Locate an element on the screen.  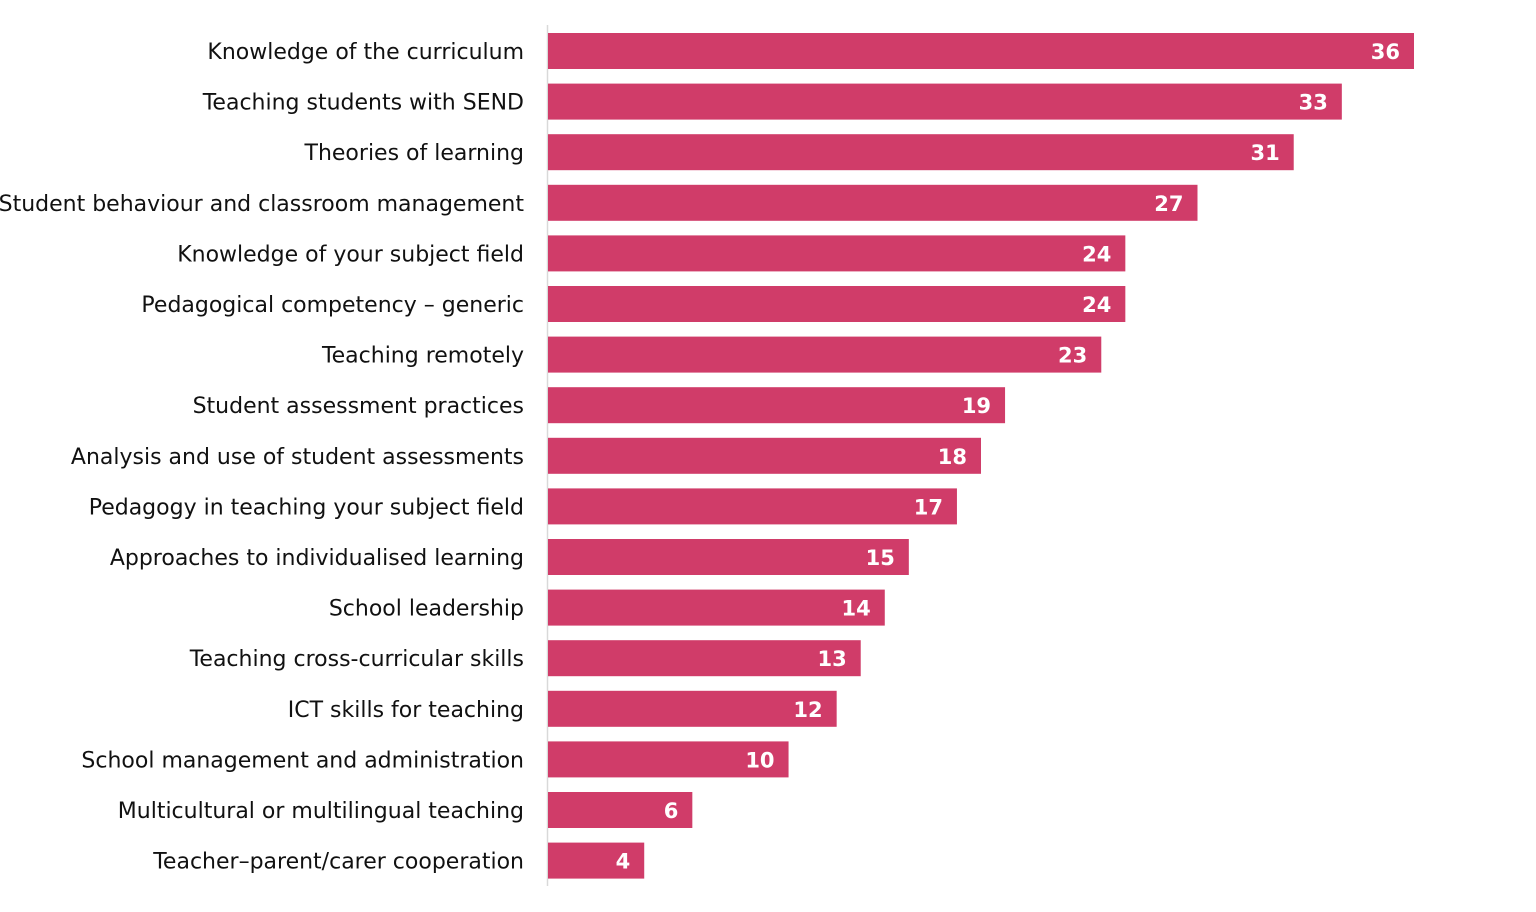
data-label: 23 is located at coordinates (1072, 356).